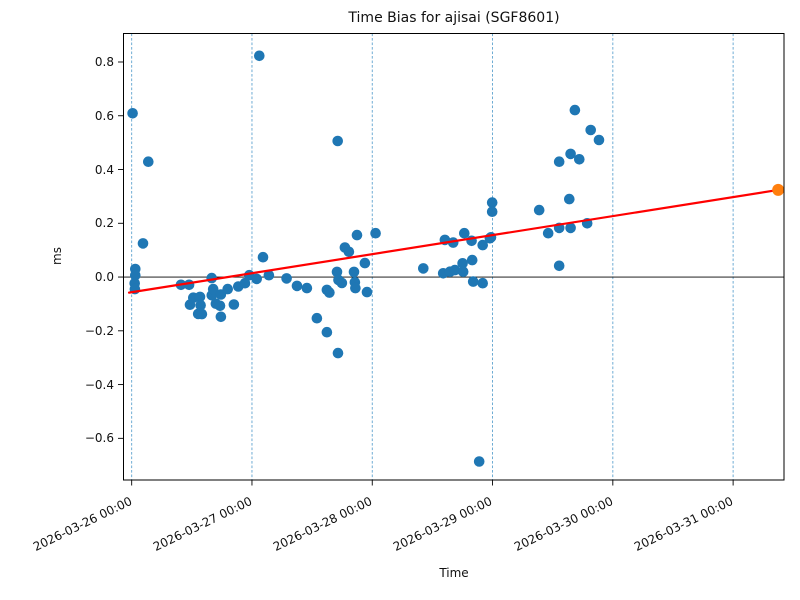  I want to click on y-tick-label: 0.8, so click(104, 61).